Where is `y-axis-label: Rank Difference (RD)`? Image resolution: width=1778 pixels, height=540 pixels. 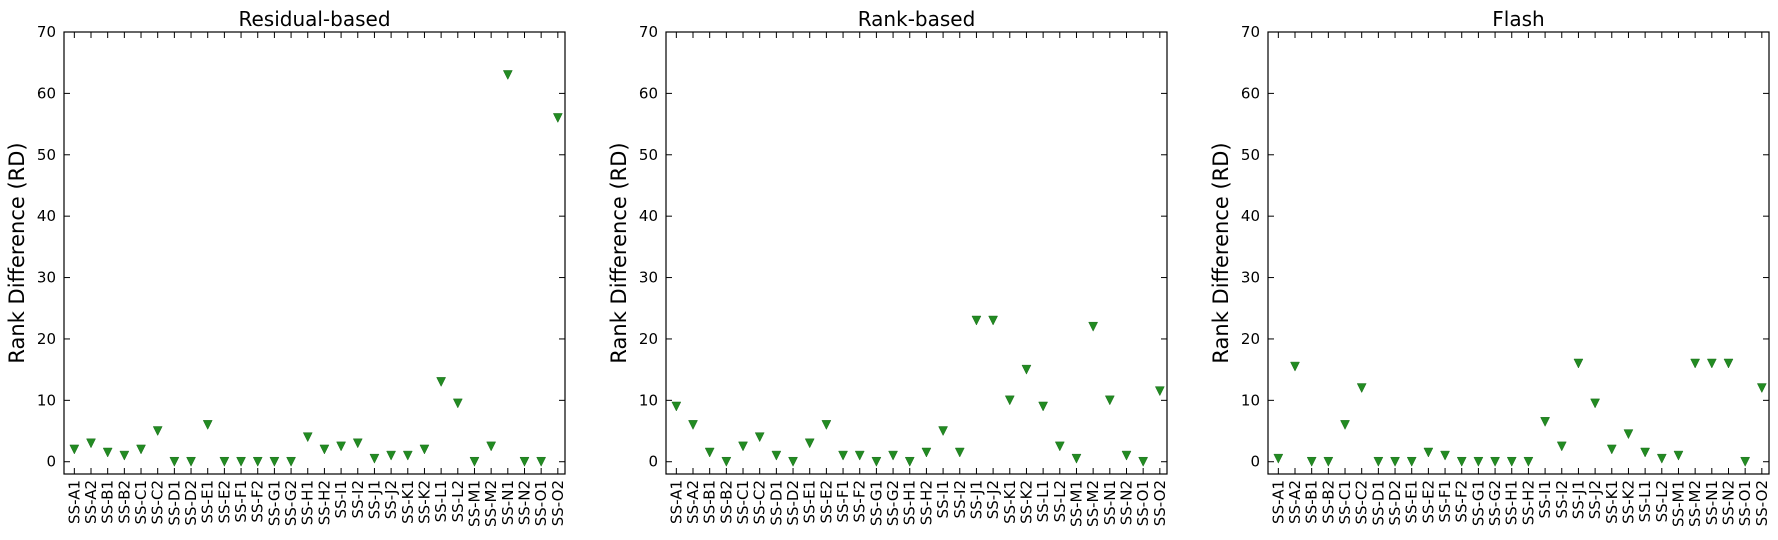
y-axis-label: Rank Difference (RD) is located at coordinates (619, 252).